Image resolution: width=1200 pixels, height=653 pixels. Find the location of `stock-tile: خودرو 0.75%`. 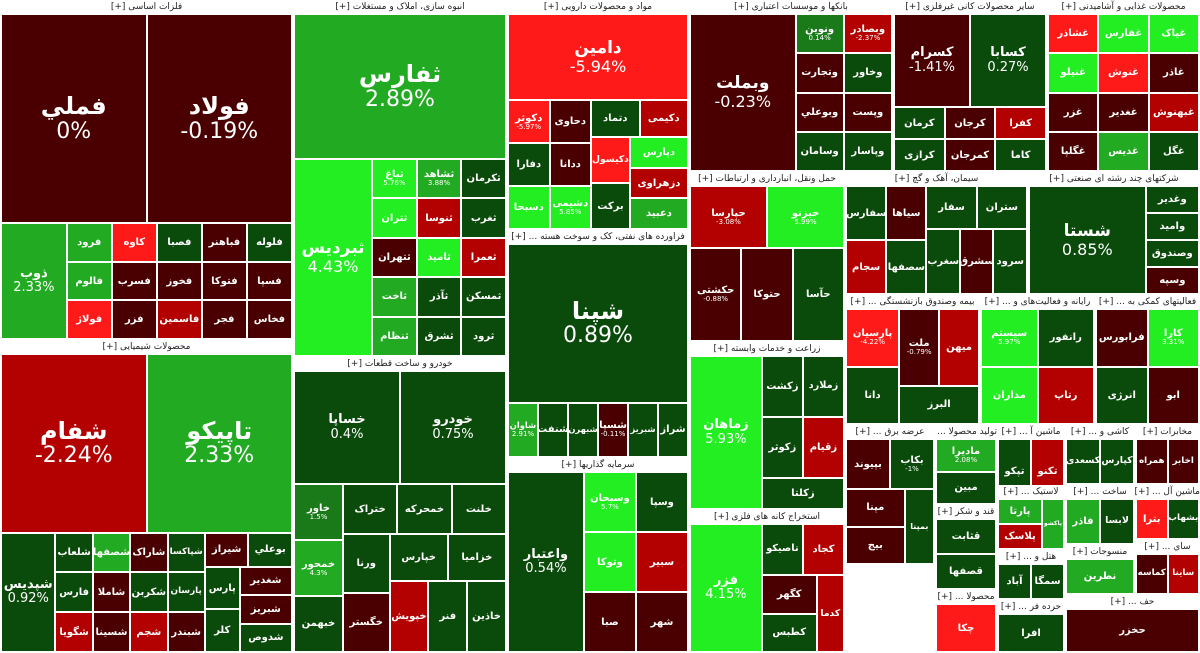

stock-tile: خودرو 0.75% is located at coordinates (453, 428).